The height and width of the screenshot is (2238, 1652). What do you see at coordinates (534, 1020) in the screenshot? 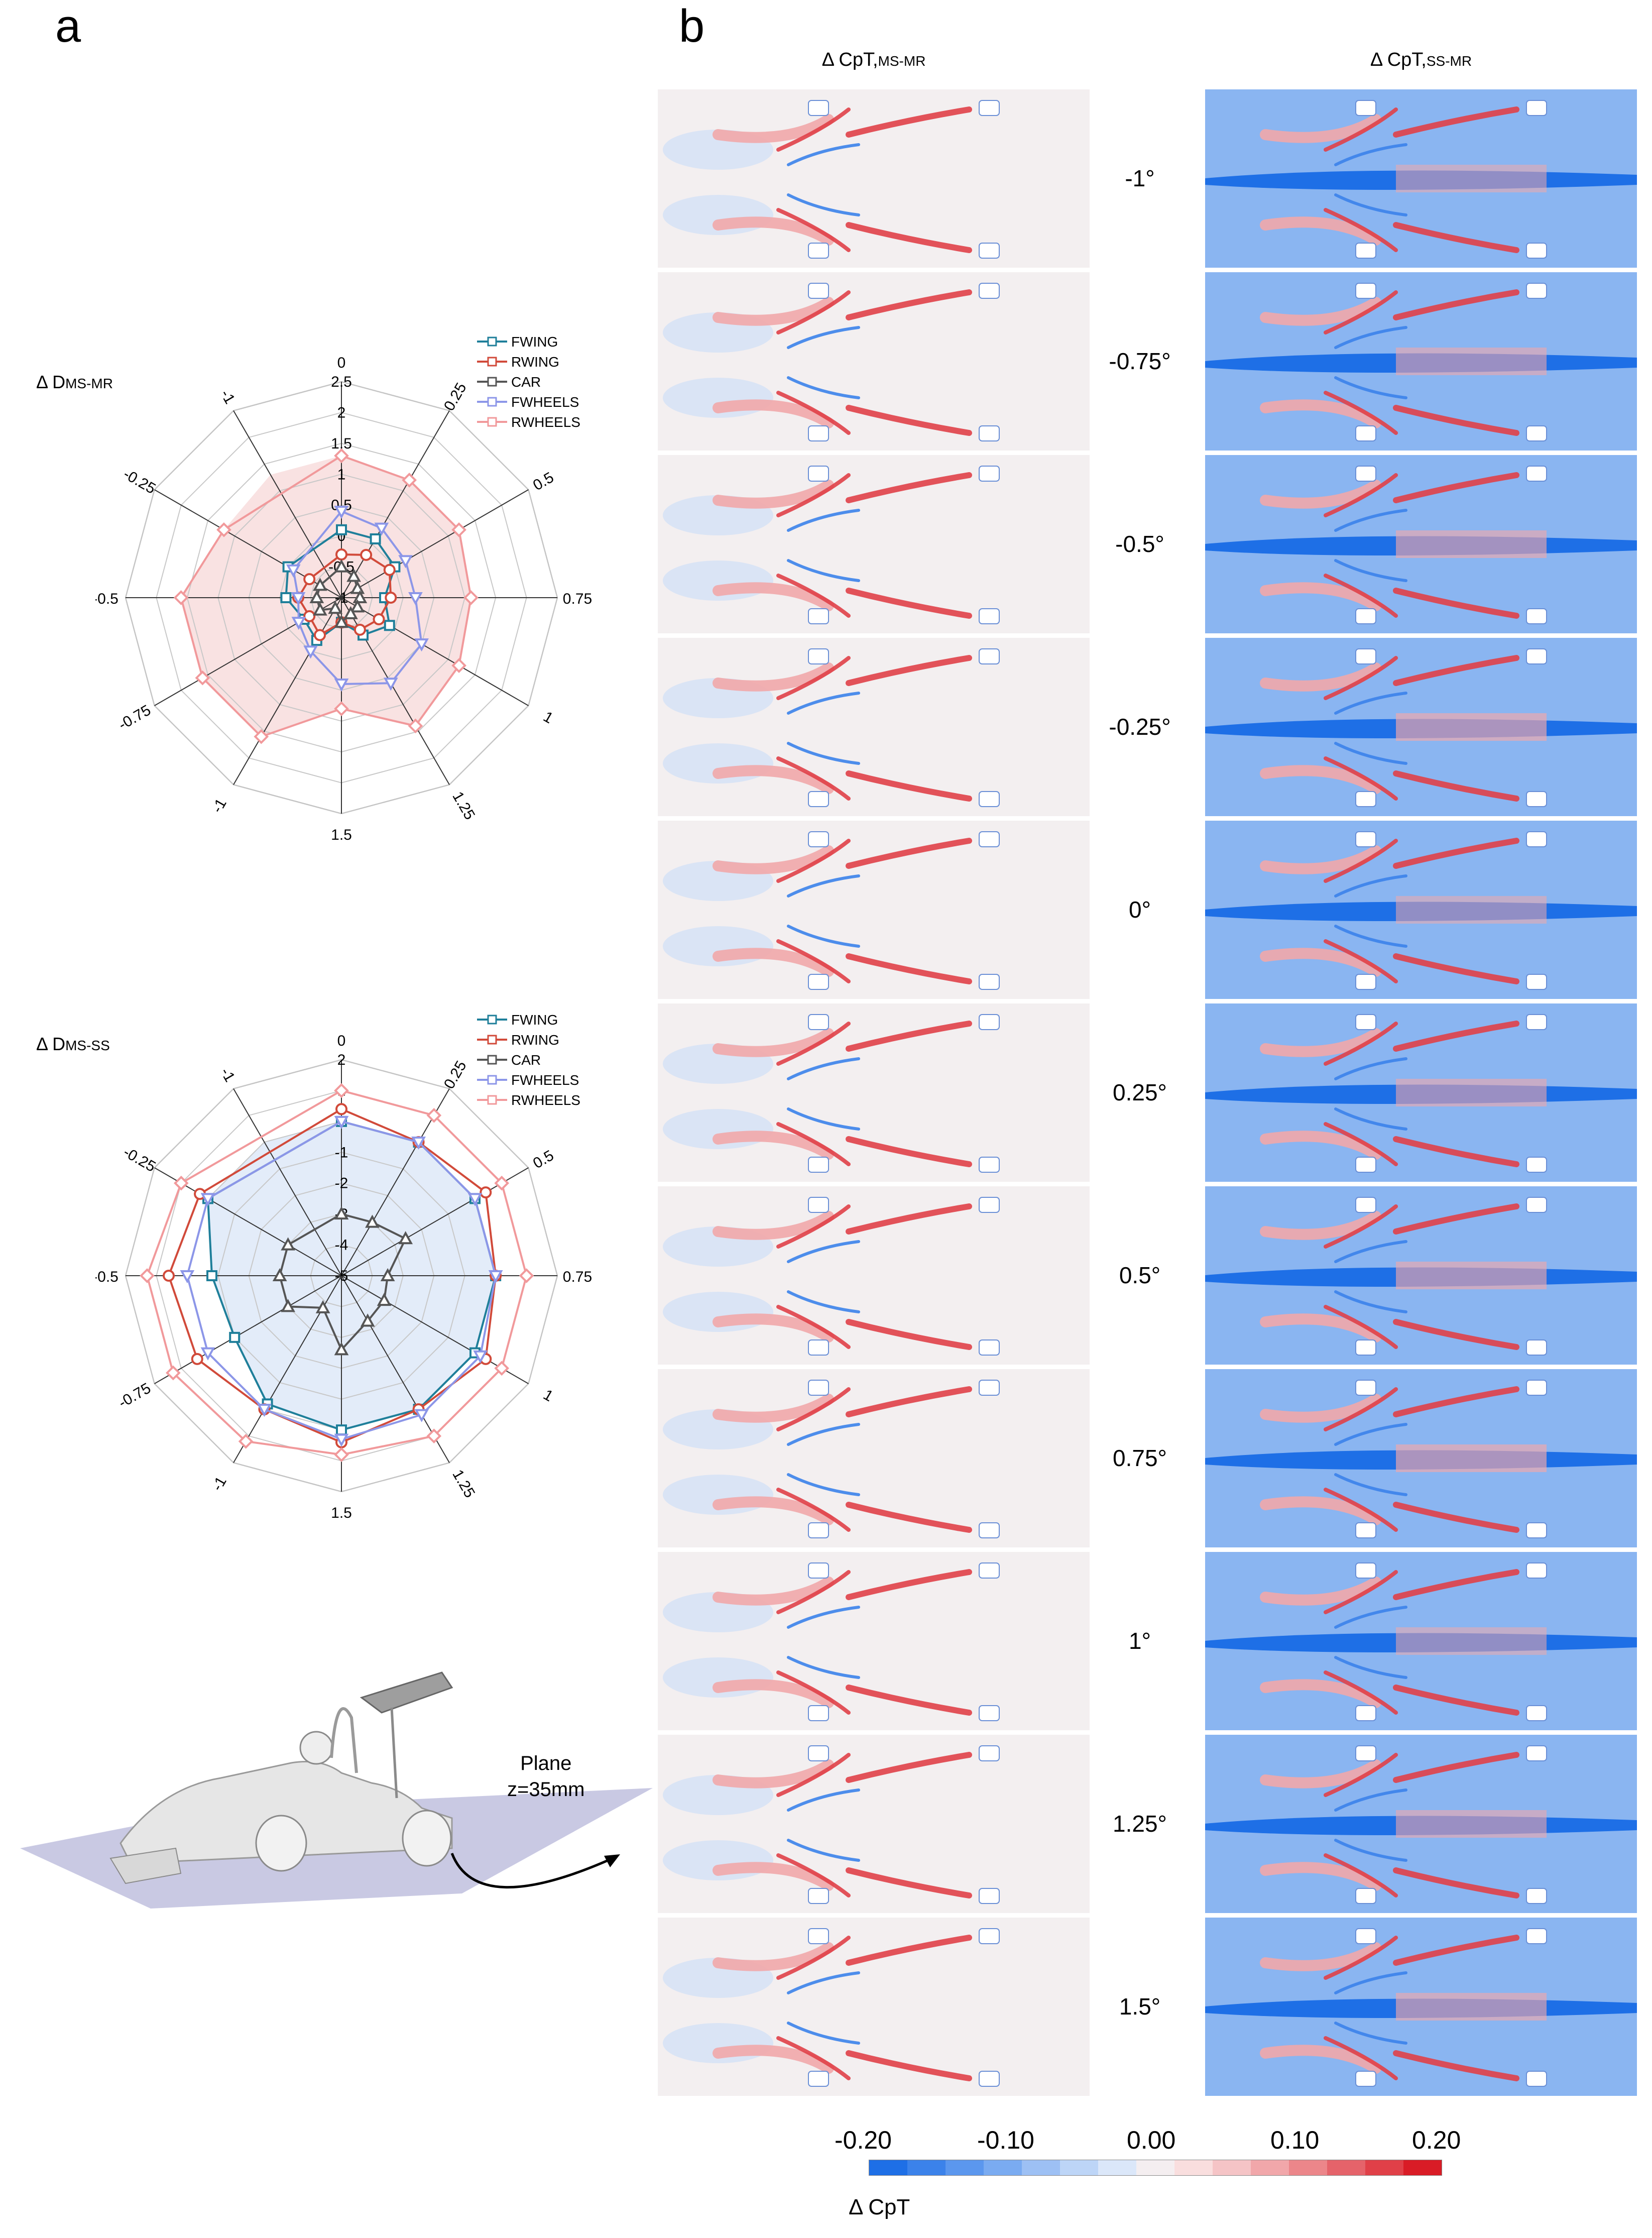
I see `legend-label-fwing: FWING` at bounding box center [534, 1020].